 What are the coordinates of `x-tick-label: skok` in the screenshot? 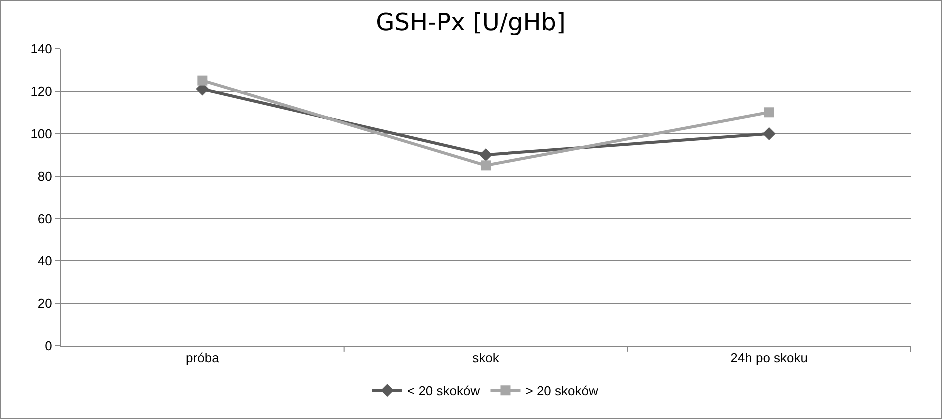 It's located at (486, 358).